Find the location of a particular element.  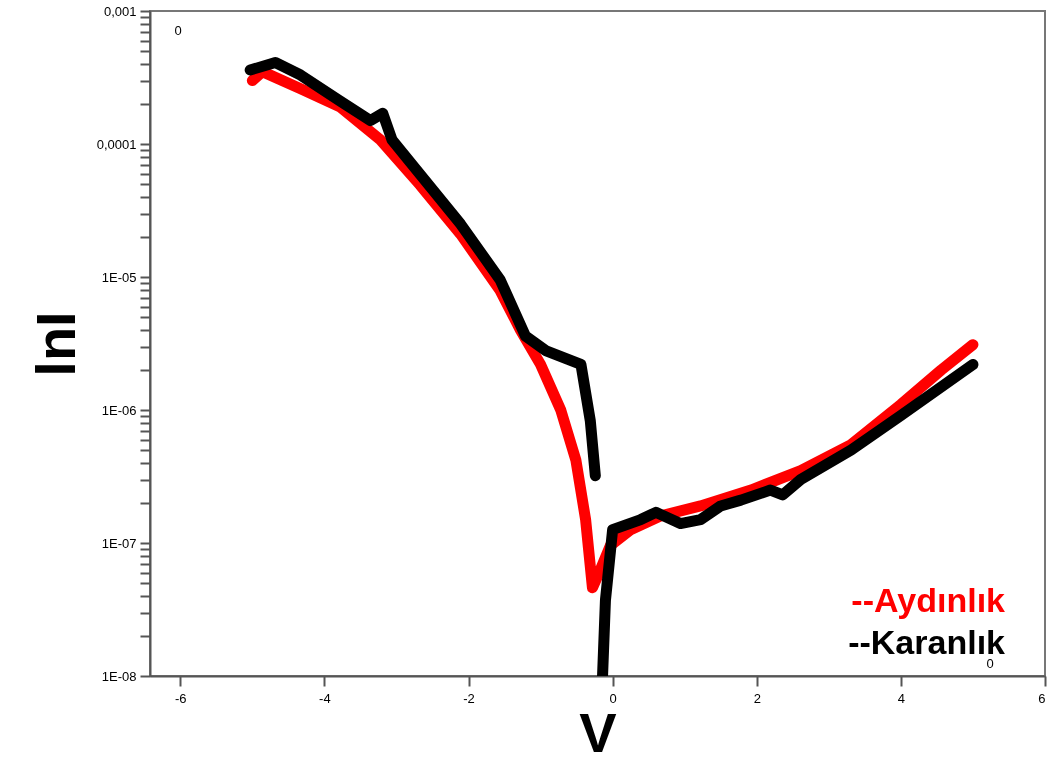

y-tick-label: 1E-07 is located at coordinates (119, 543).